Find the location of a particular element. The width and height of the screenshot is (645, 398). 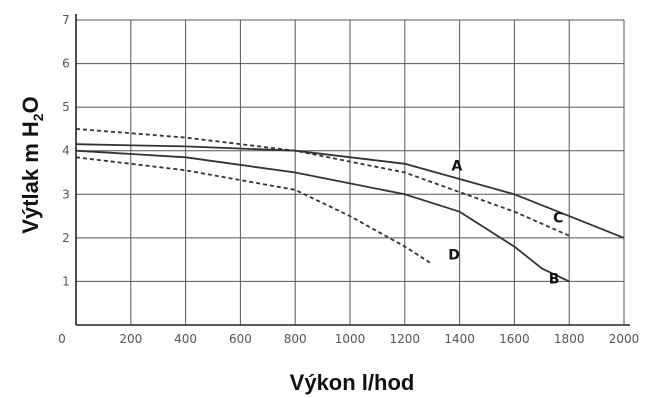

y-axis-title-subscript: 2 is located at coordinates (38, 117).